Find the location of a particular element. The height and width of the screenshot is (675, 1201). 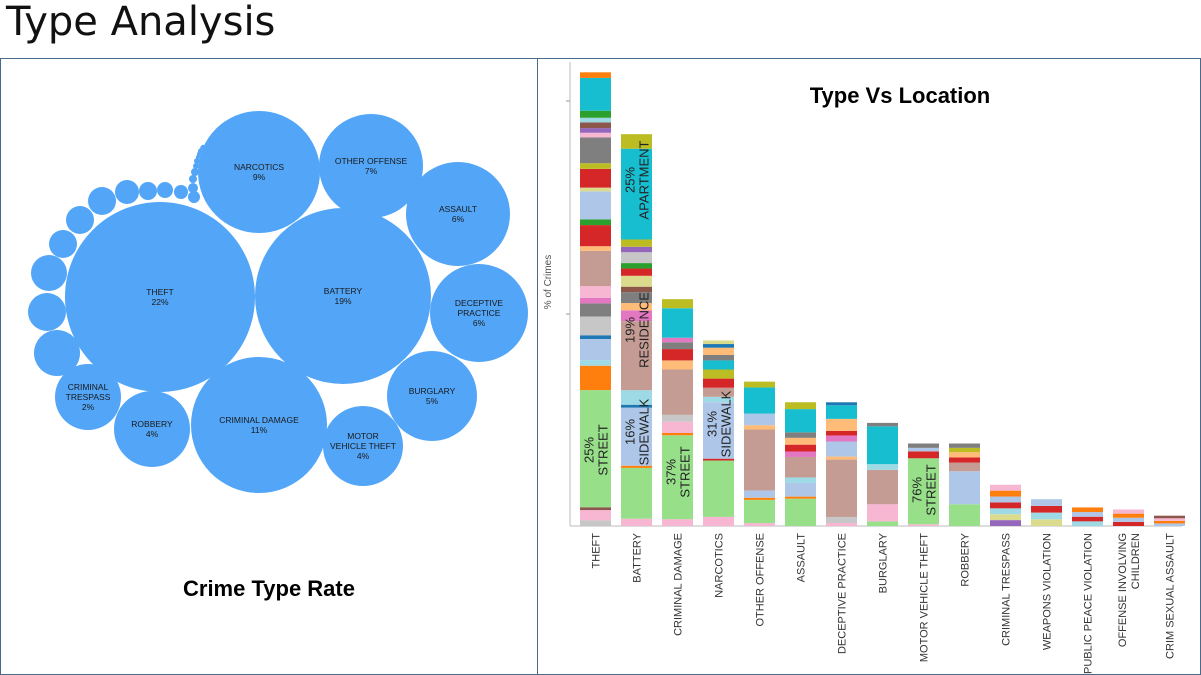

bubble-deceptive-practice-percent: 6% is located at coordinates (479, 323).